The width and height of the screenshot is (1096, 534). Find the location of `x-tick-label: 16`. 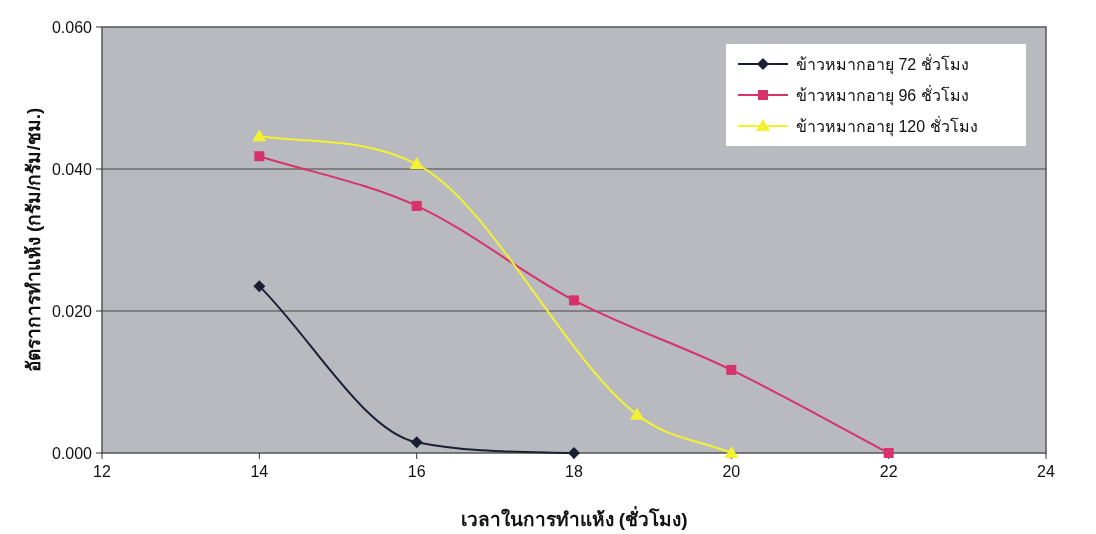

x-tick-label: 16 is located at coordinates (416, 471).